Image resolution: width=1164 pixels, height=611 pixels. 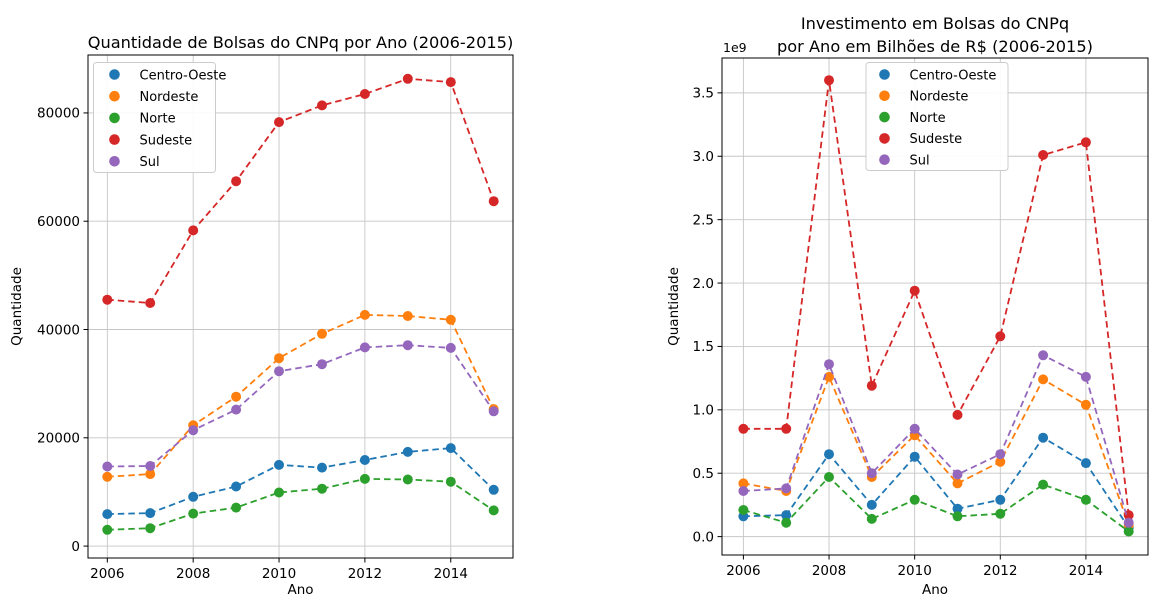 I want to click on series-norte, so click(x=300, y=504).